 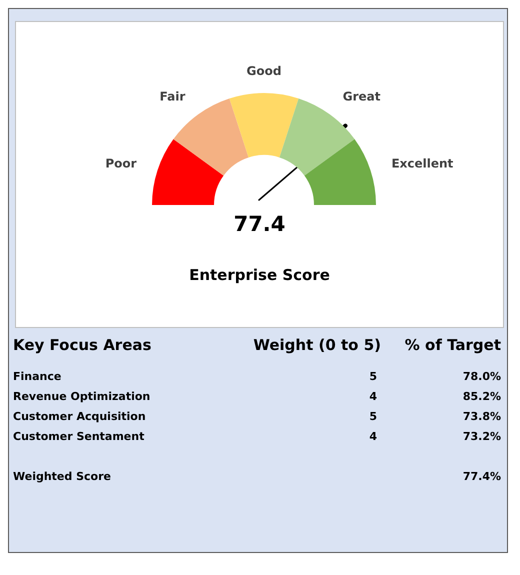 What do you see at coordinates (79, 436) in the screenshot?
I see `category-label: Customer Sentament` at bounding box center [79, 436].